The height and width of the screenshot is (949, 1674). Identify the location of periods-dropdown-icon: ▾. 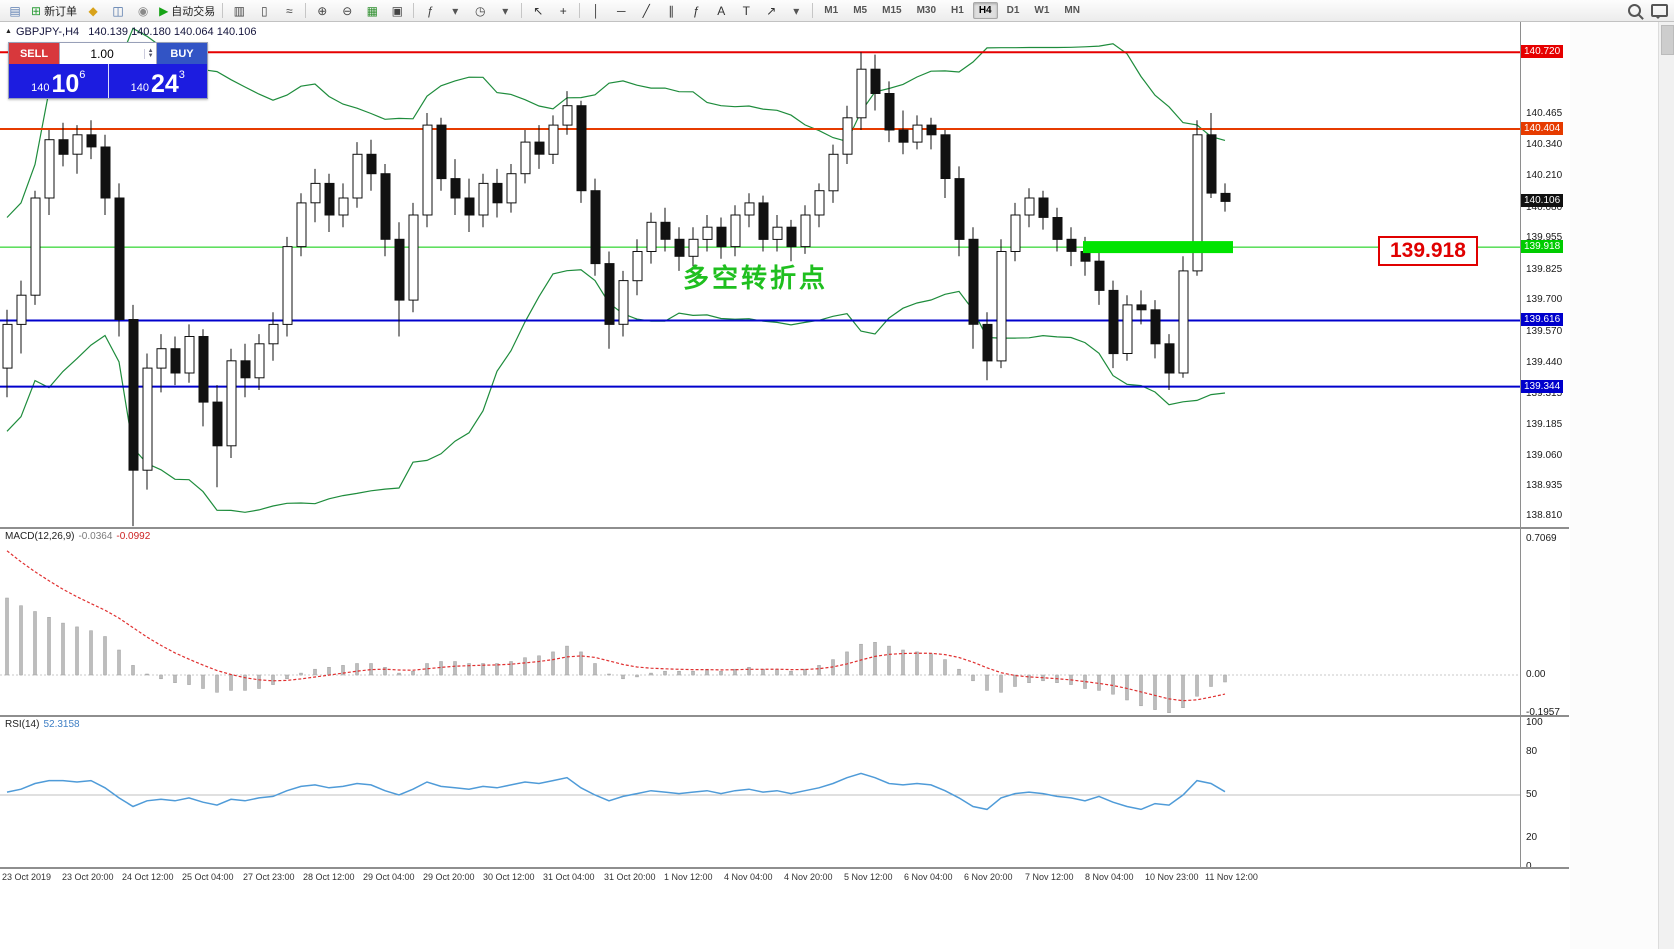
(505, 11).